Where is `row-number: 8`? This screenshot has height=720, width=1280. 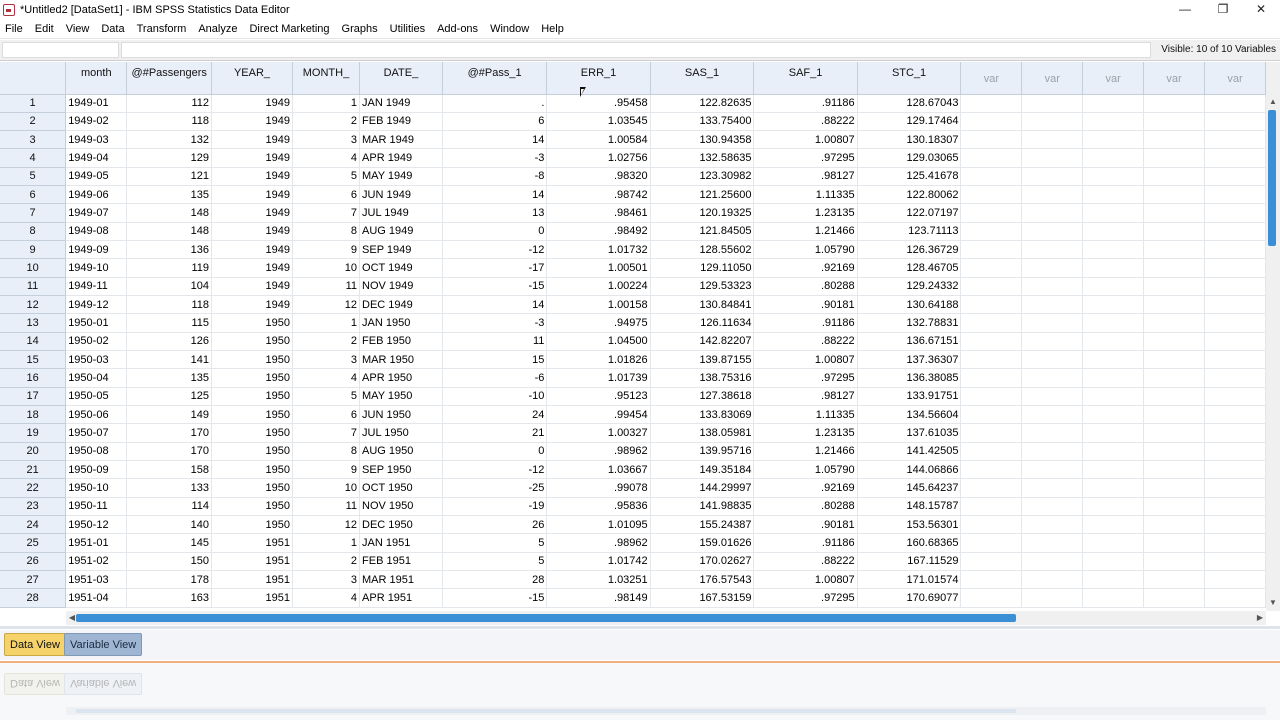
row-number: 8 is located at coordinates (33, 232).